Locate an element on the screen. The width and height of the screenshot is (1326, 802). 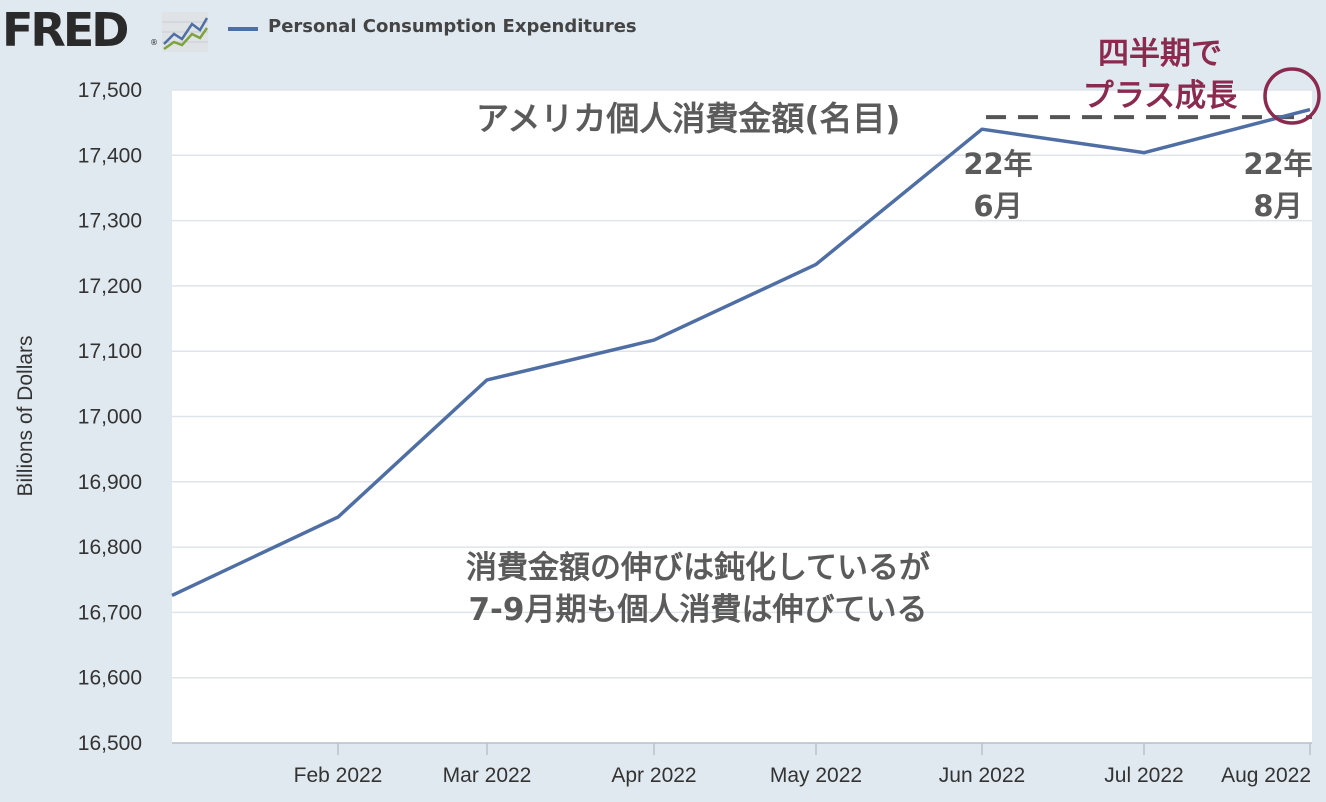
y-tick-label: 16,700 is located at coordinates (110, 612).